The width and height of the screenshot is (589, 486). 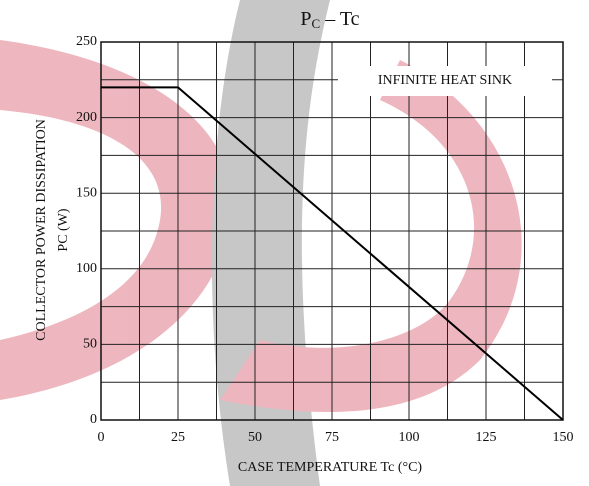 What do you see at coordinates (63, 230) in the screenshot?
I see `y-axis-label: PC (W)` at bounding box center [63, 230].